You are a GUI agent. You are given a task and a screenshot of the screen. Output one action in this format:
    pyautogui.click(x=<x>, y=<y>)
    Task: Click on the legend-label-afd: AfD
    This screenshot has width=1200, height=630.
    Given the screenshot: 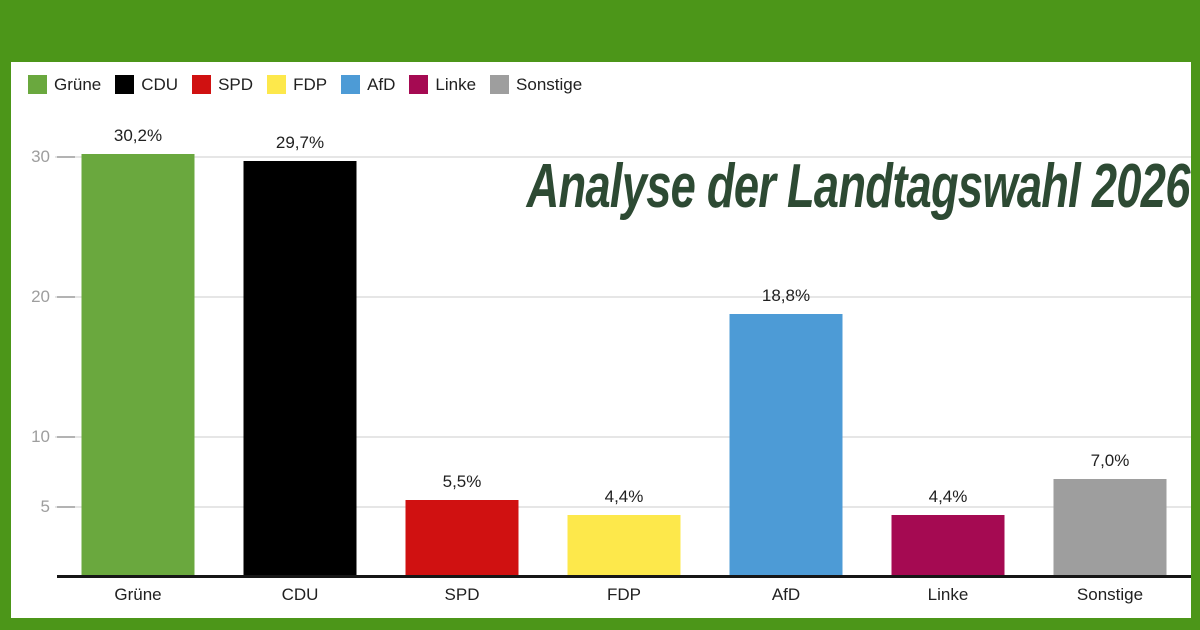 What is the action you would take?
    pyautogui.click(x=381, y=84)
    